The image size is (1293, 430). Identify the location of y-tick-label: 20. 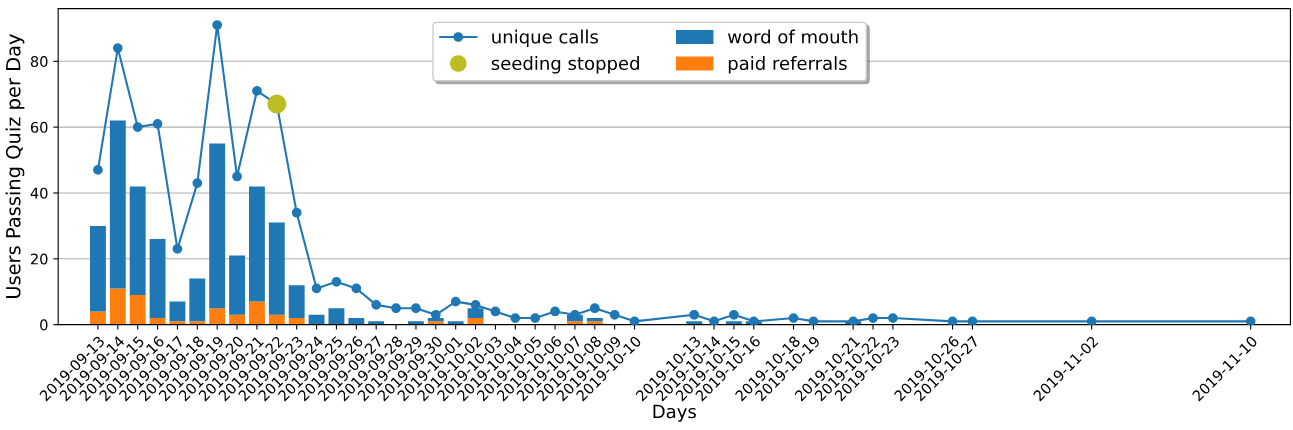
(39, 259).